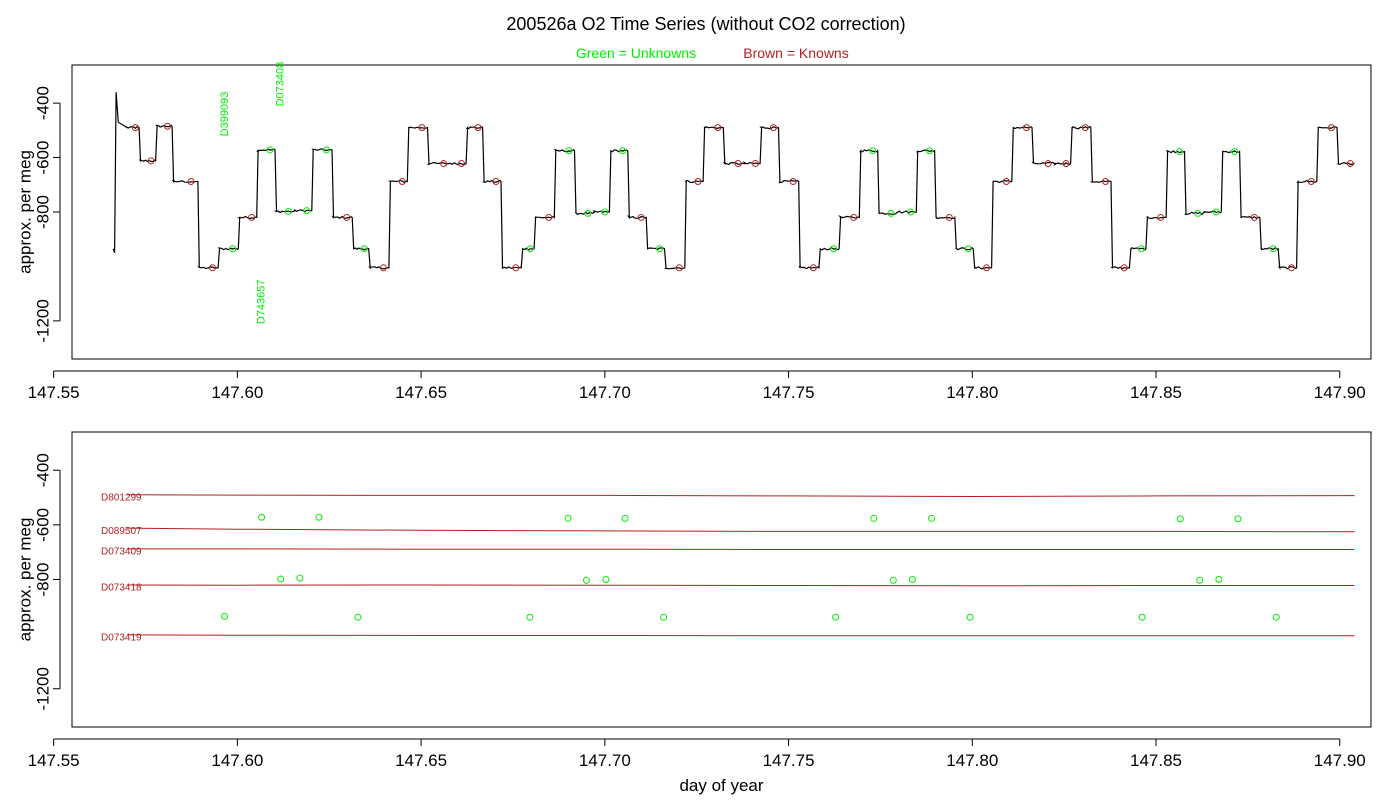 This screenshot has height=800, width=1400. I want to click on bottom-x-tick-label: 147.55, so click(54, 760).